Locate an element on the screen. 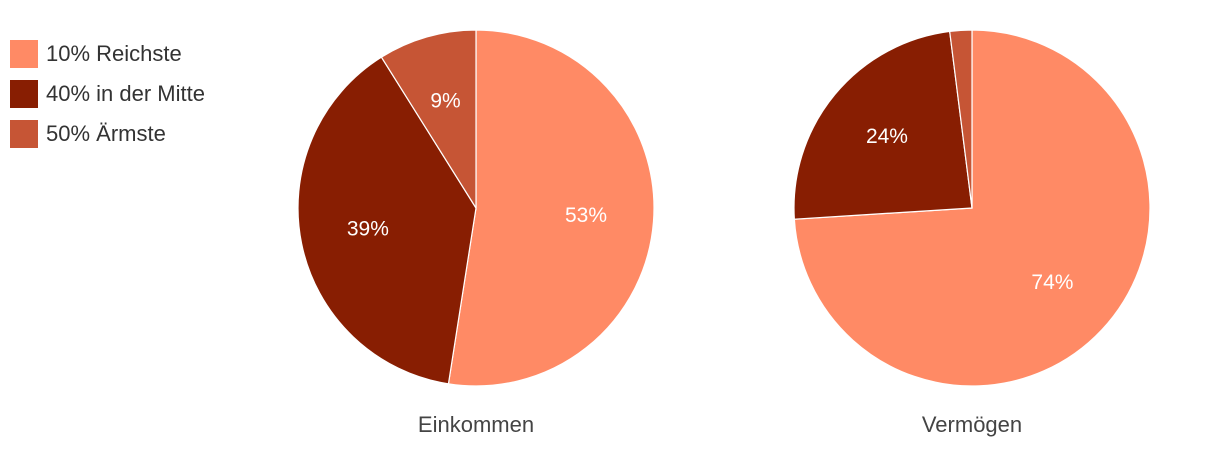  legend-item-richest: 10% Reichste is located at coordinates (107, 54).